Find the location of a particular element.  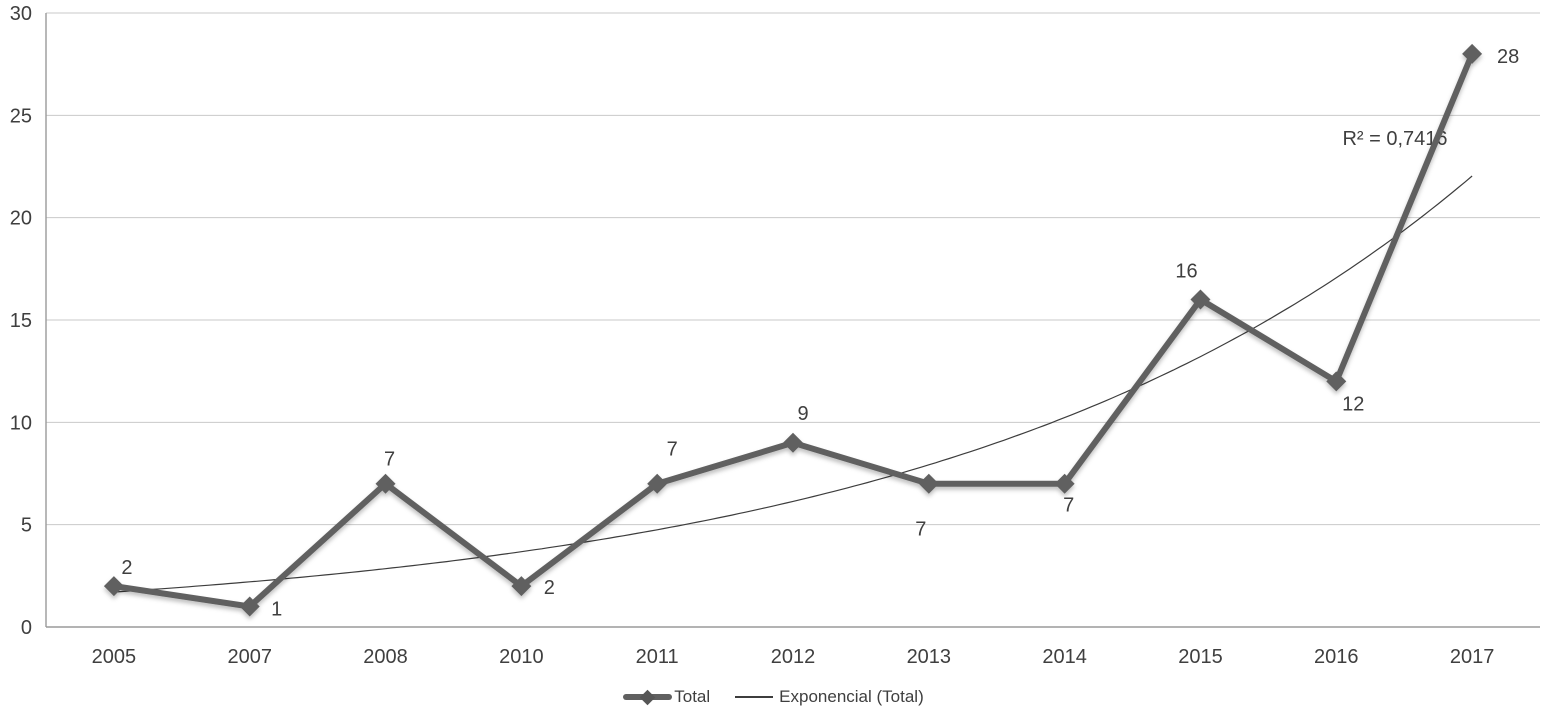

diamond-marker-icon is located at coordinates (647, 697).